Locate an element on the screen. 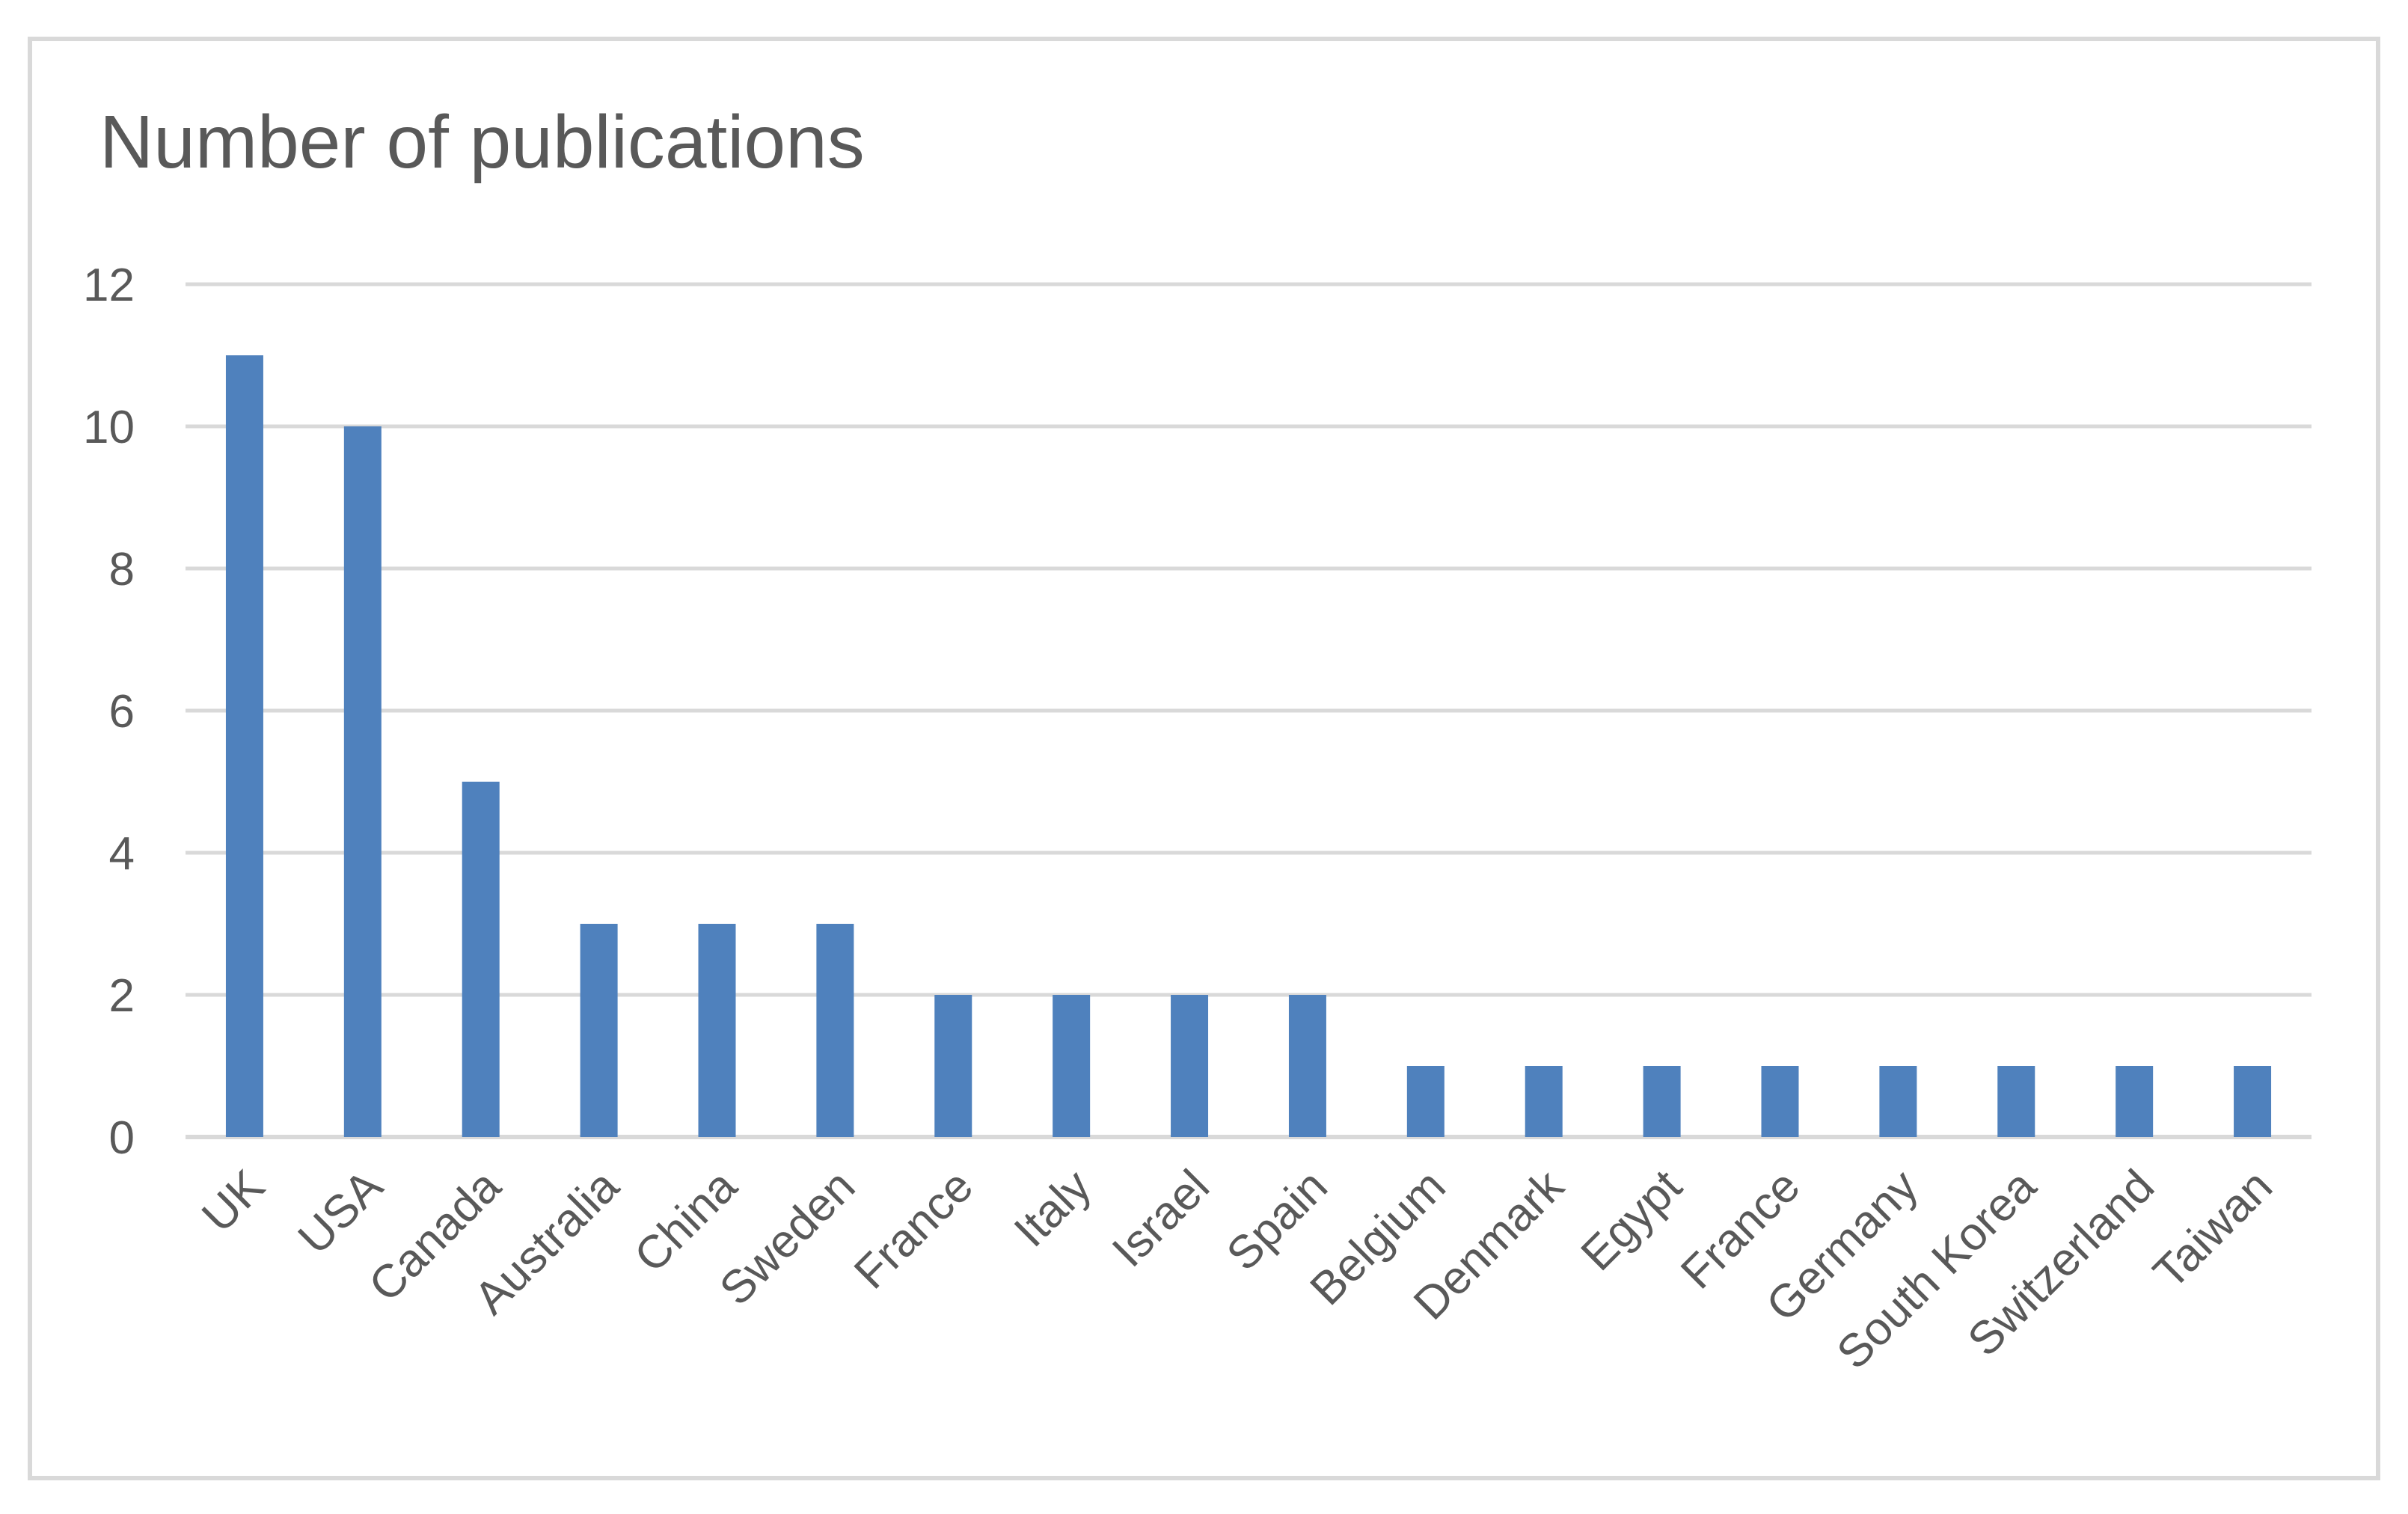 The height and width of the screenshot is (1514, 2408). bar-uk is located at coordinates (244, 746).